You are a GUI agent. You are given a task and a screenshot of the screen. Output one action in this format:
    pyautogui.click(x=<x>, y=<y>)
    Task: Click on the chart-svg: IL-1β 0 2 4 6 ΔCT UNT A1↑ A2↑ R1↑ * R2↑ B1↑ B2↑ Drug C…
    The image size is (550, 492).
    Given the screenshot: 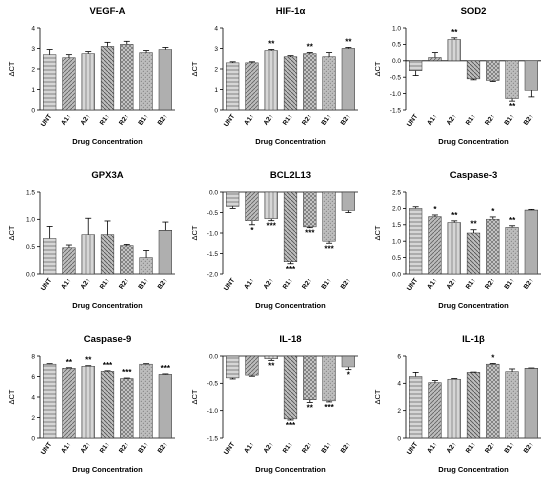 What is the action you would take?
    pyautogui.click(x=457, y=404)
    